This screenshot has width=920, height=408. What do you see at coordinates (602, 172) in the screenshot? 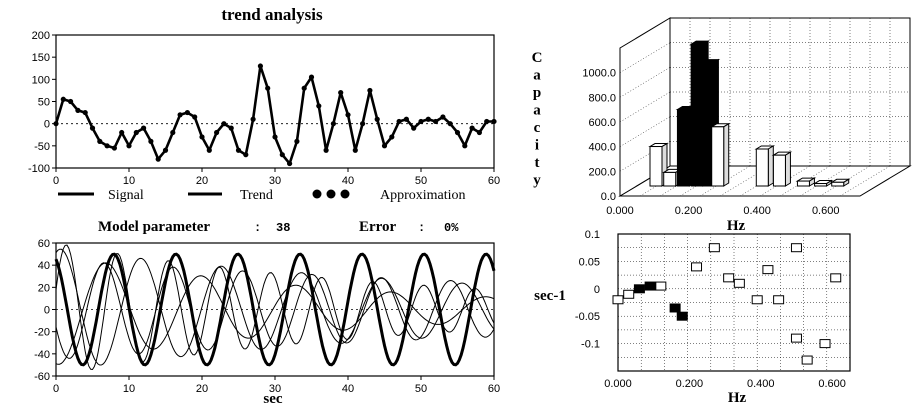
I see `z-tick-label: 200.0` at bounding box center [602, 172].